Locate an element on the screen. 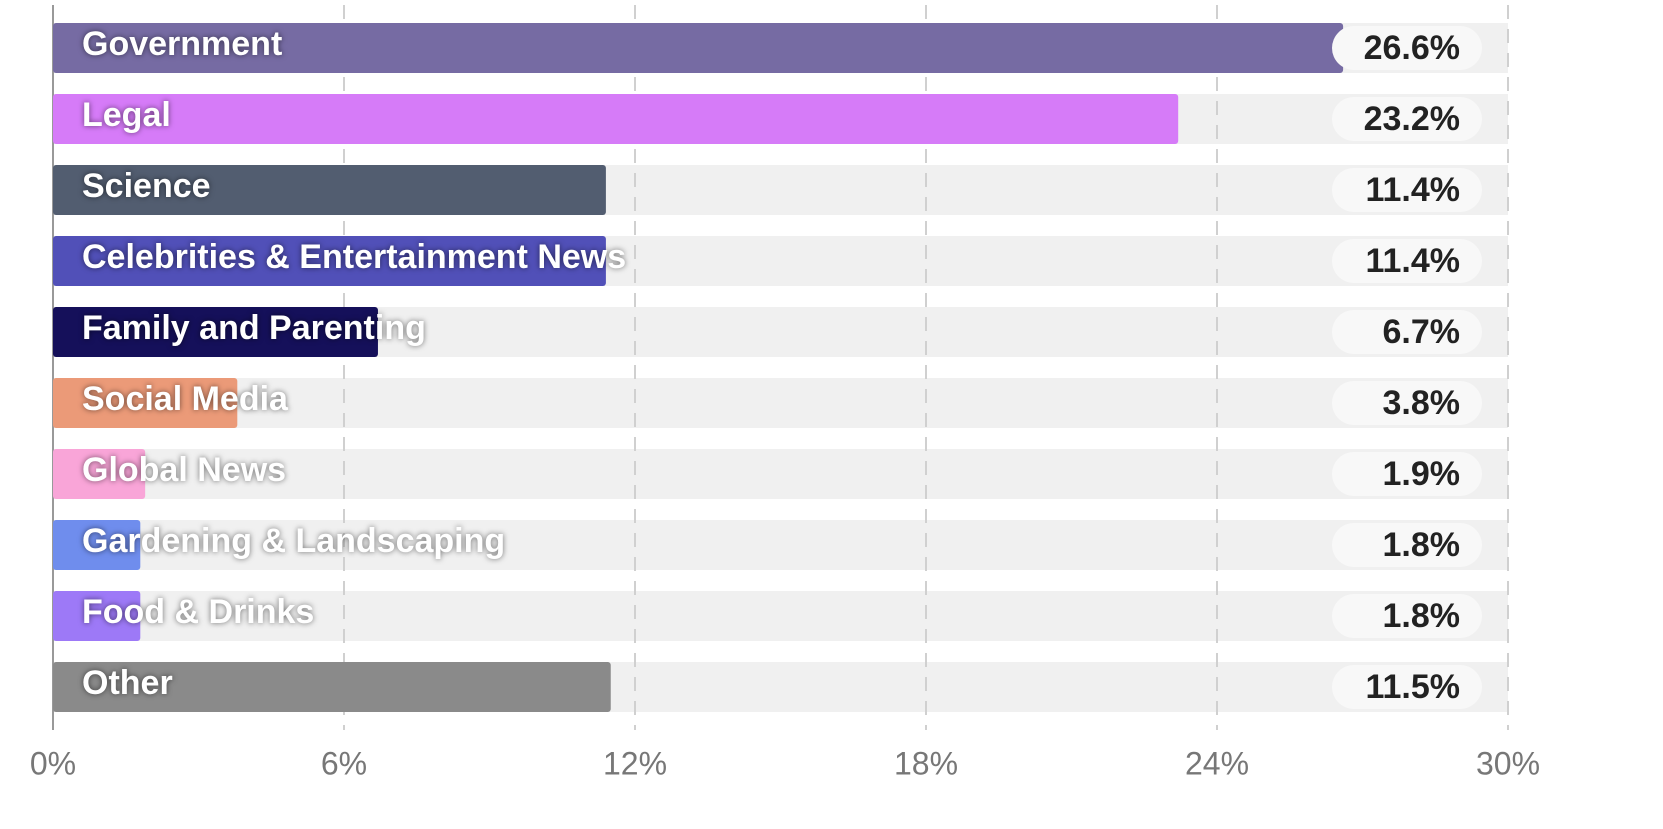  value-label: 3.8% is located at coordinates (1422, 403).